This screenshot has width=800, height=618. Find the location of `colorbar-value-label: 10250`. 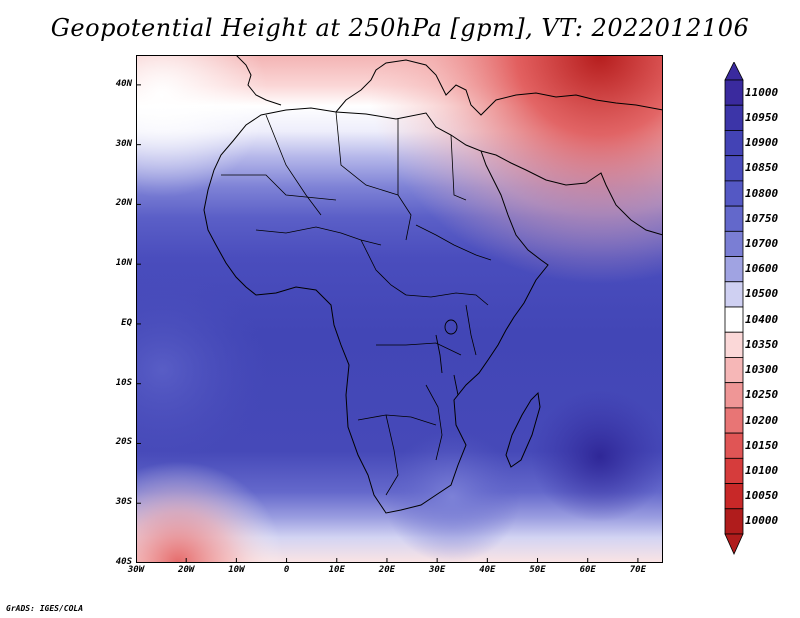

colorbar-value-label: 10250 is located at coordinates (762, 395).